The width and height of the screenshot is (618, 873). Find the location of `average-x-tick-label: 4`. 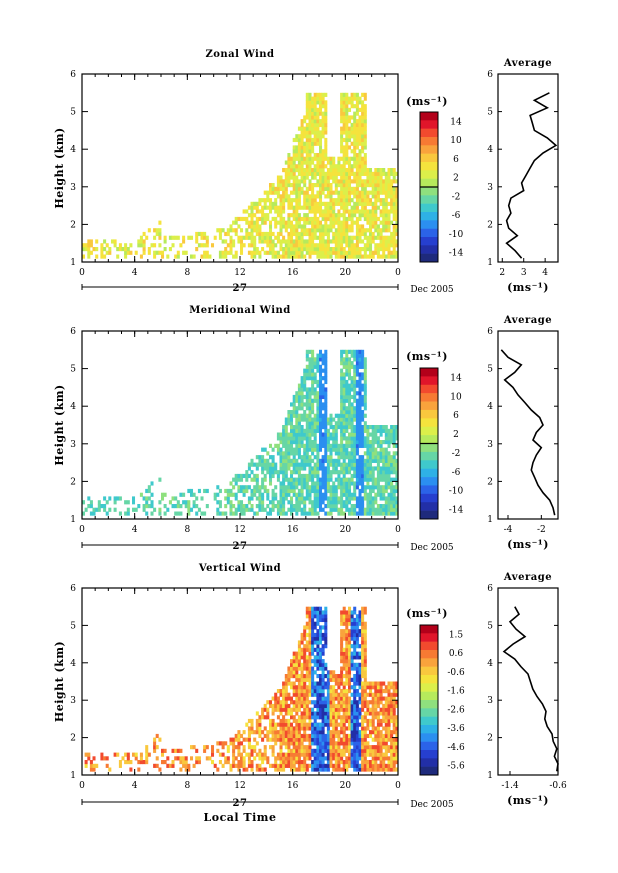

average-x-tick-label: 4 is located at coordinates (545, 273).